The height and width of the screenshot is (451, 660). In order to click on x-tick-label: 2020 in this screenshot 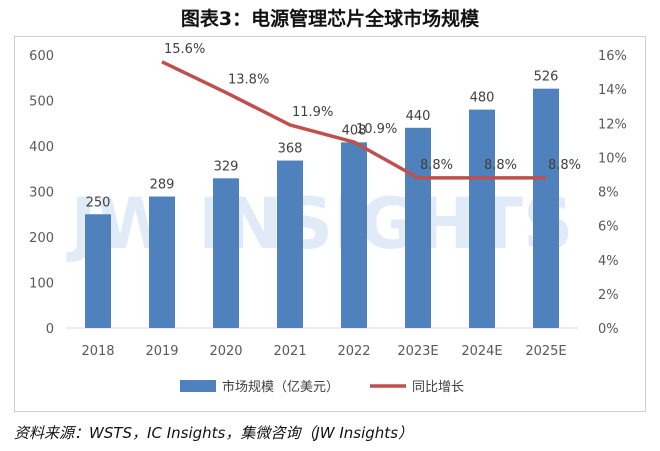, I will do `click(225, 351)`.